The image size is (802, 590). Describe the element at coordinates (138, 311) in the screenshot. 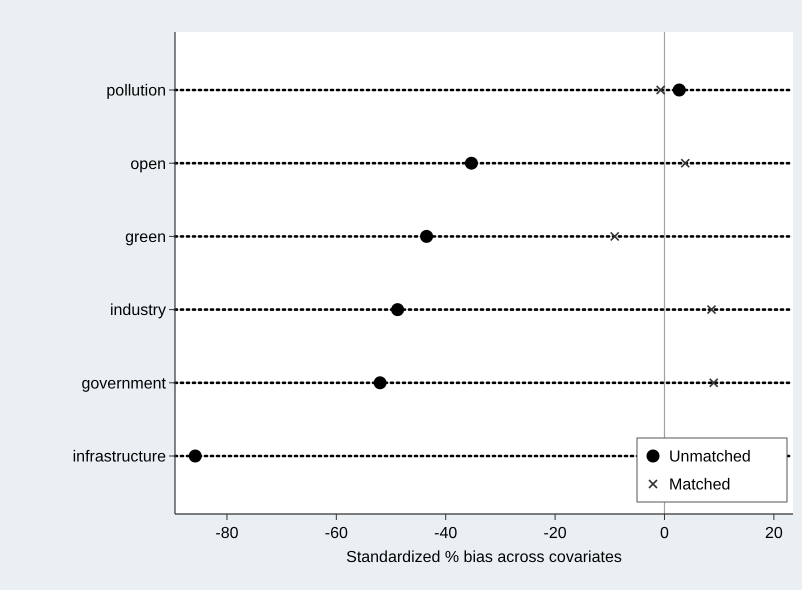

I see `y-tick-label: industry` at that location.